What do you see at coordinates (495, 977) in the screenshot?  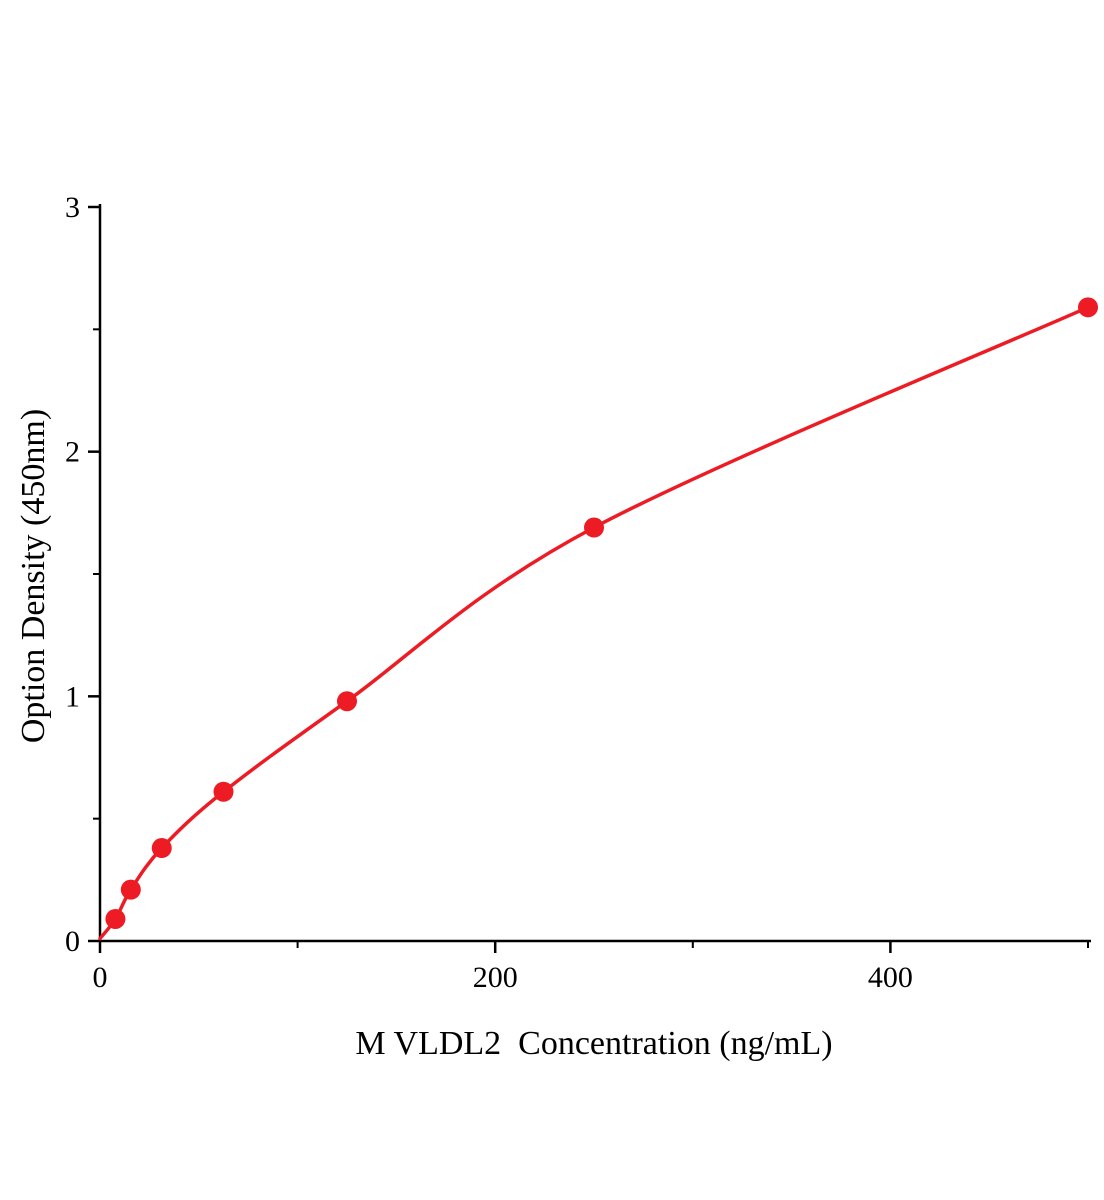 I see `x-tick-label: 200` at bounding box center [495, 977].